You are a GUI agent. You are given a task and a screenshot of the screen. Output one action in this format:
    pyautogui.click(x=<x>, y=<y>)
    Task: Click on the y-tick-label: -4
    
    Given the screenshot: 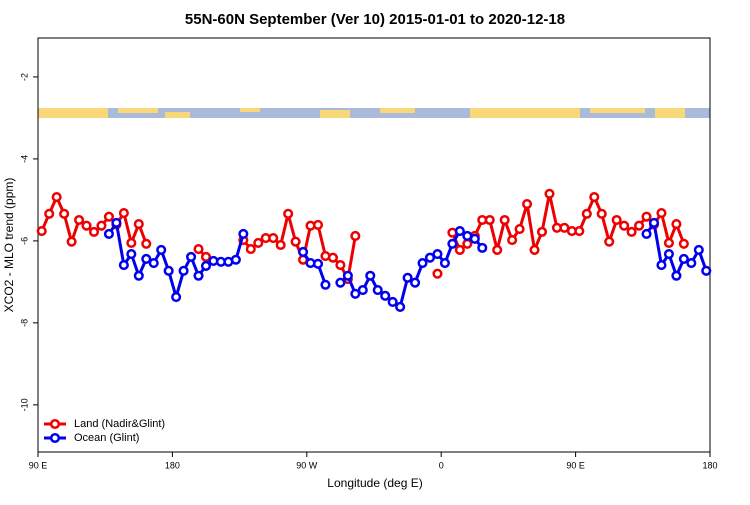 What is the action you would take?
    pyautogui.click(x=24, y=159)
    